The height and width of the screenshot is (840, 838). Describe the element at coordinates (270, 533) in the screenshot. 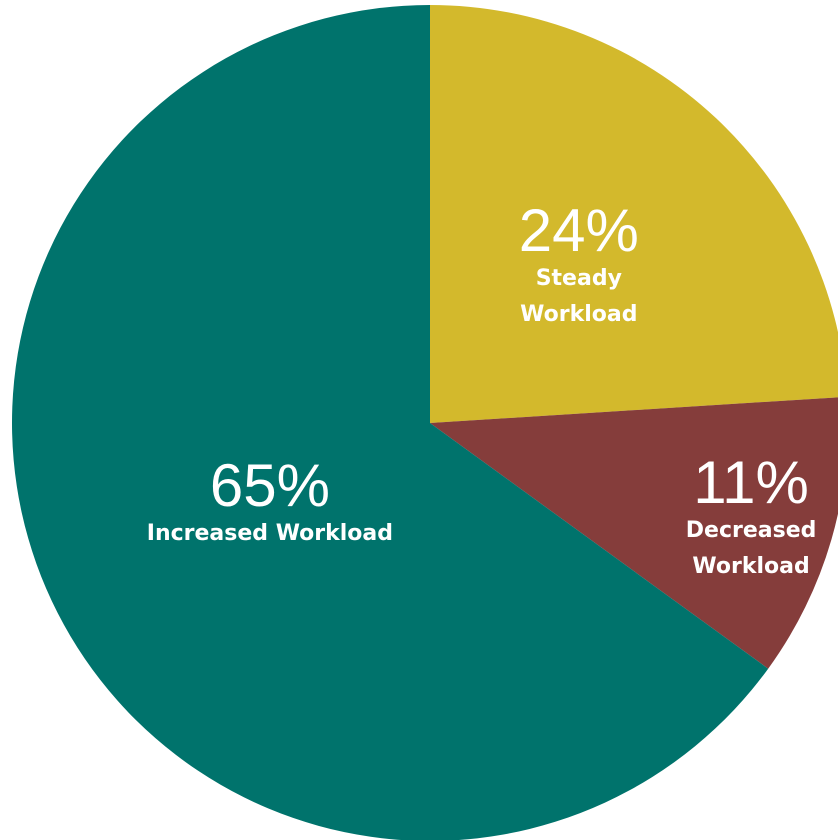

I see `slice-category-label-increased-workload-line-1: Increased Workload` at that location.